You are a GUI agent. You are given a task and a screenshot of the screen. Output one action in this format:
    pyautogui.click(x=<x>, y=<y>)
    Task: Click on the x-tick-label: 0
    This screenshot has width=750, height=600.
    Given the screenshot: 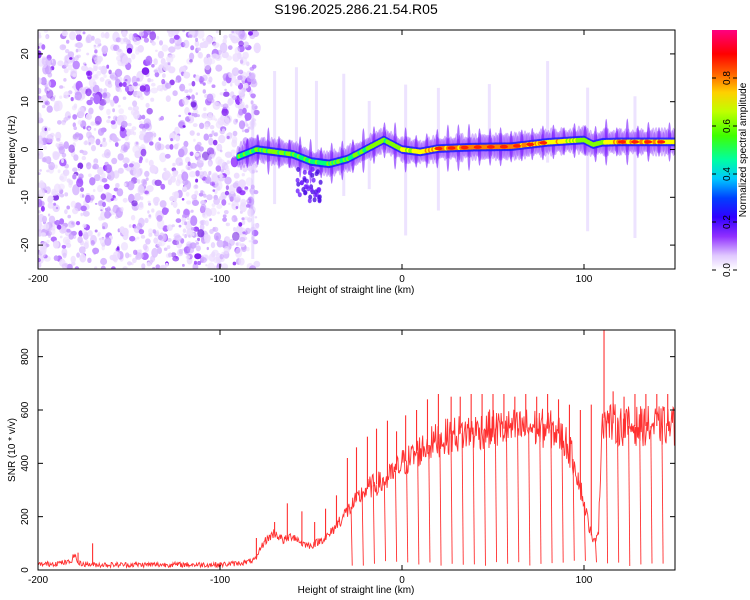 What is the action you would take?
    pyautogui.click(x=402, y=580)
    